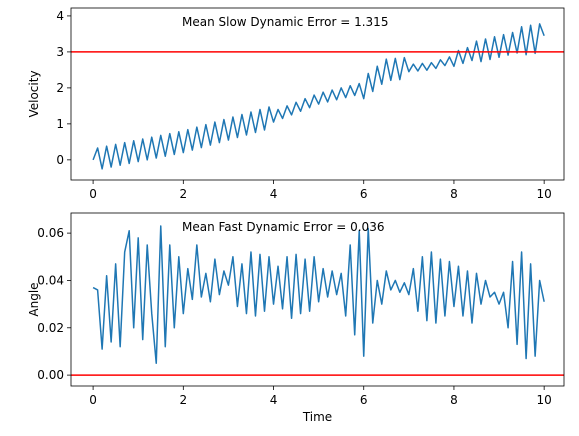  What do you see at coordinates (60, 16) in the screenshot?
I see `y-tick-label: 4` at bounding box center [60, 16].